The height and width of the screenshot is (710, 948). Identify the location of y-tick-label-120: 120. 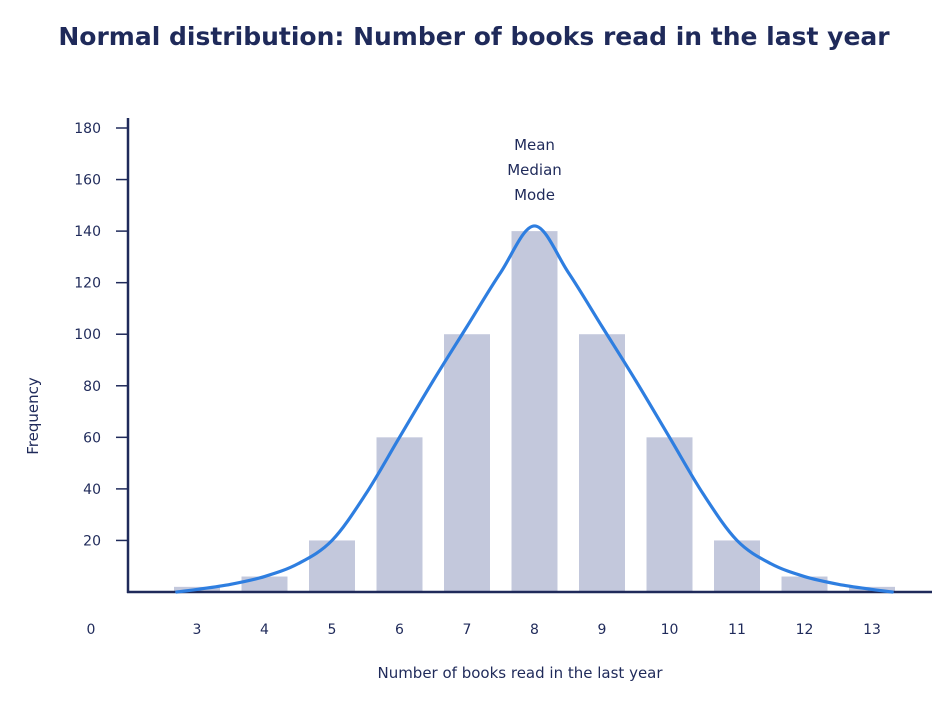
(87, 284).